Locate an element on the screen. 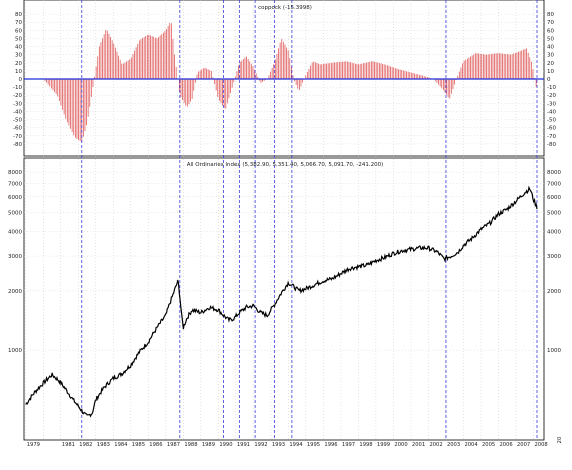 The height and width of the screenshot is (470, 572). year-label: 1999 is located at coordinates (383, 445).